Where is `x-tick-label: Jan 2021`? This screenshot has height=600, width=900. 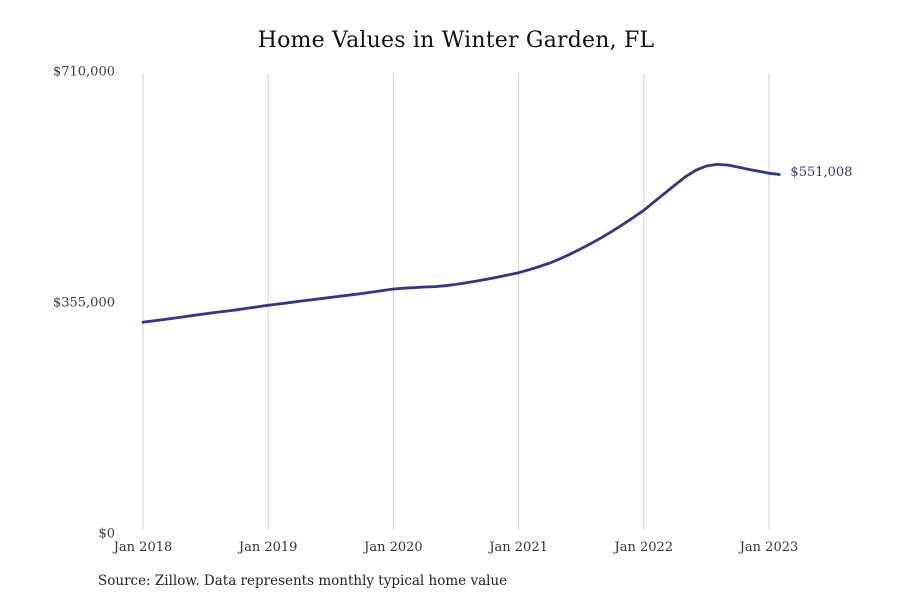 x-tick-label: Jan 2021 is located at coordinates (517, 547).